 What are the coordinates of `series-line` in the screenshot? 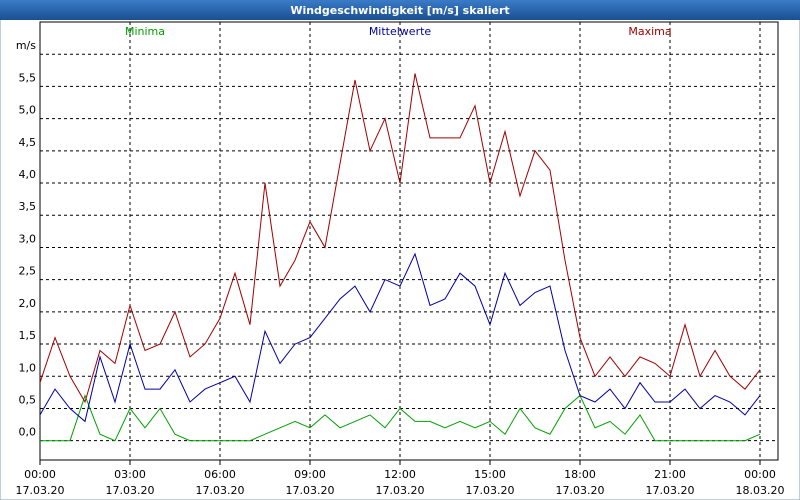 It's located at (400, 418).